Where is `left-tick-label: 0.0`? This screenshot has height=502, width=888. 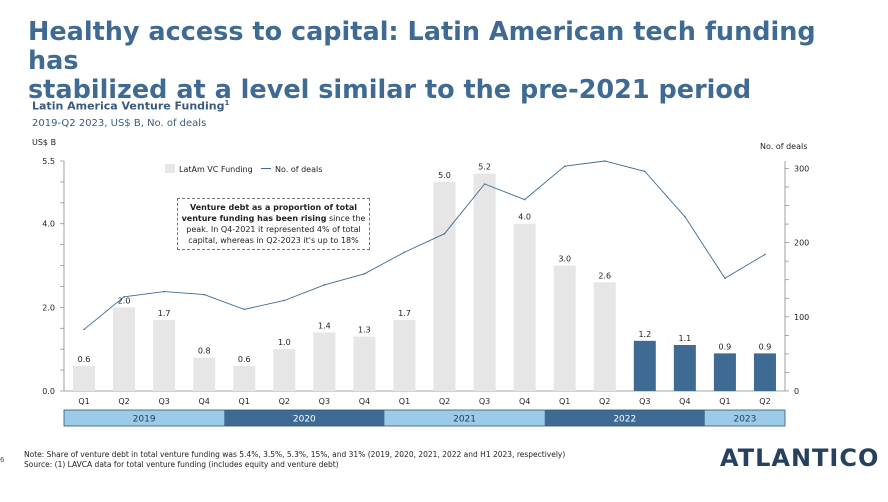
left-tick-label: 0.0 is located at coordinates (48, 391).